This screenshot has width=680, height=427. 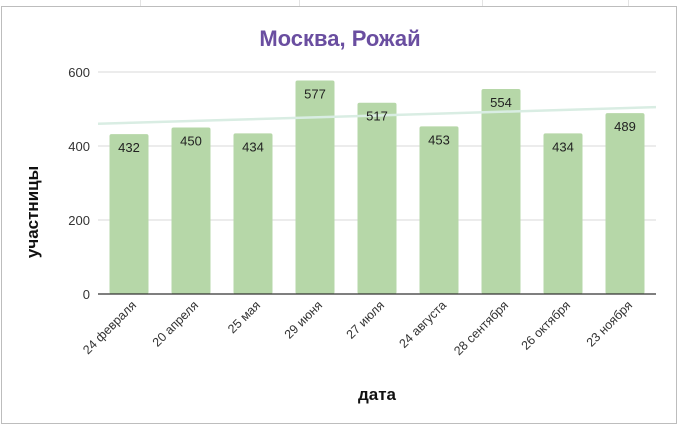 What do you see at coordinates (303, 319) in the screenshot?
I see `x-tick-label: 29 июня` at bounding box center [303, 319].